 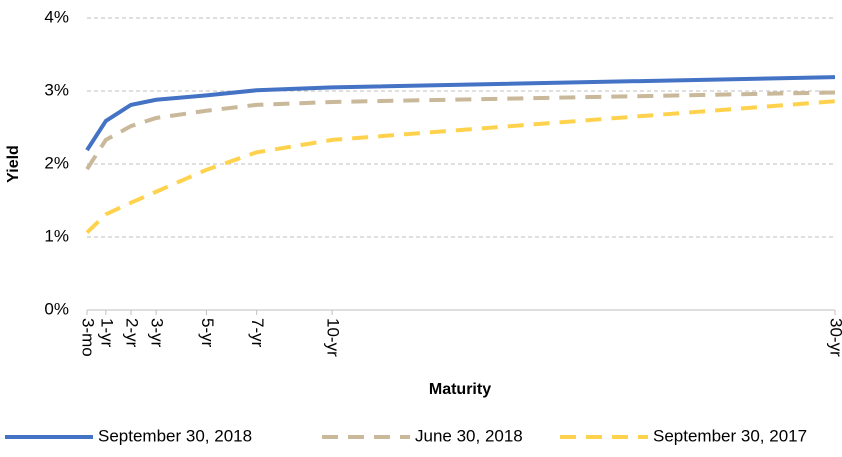 What do you see at coordinates (88, 337) in the screenshot?
I see `x-tick-label: 3-mo` at bounding box center [88, 337].